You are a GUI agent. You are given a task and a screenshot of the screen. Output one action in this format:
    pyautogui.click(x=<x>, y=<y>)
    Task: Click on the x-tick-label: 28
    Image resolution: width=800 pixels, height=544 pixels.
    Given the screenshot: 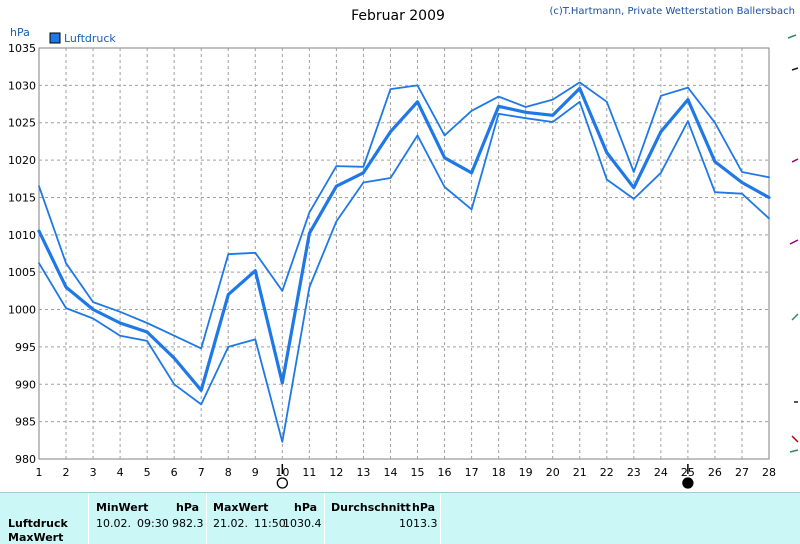 What is the action you would take?
    pyautogui.click(x=769, y=472)
    